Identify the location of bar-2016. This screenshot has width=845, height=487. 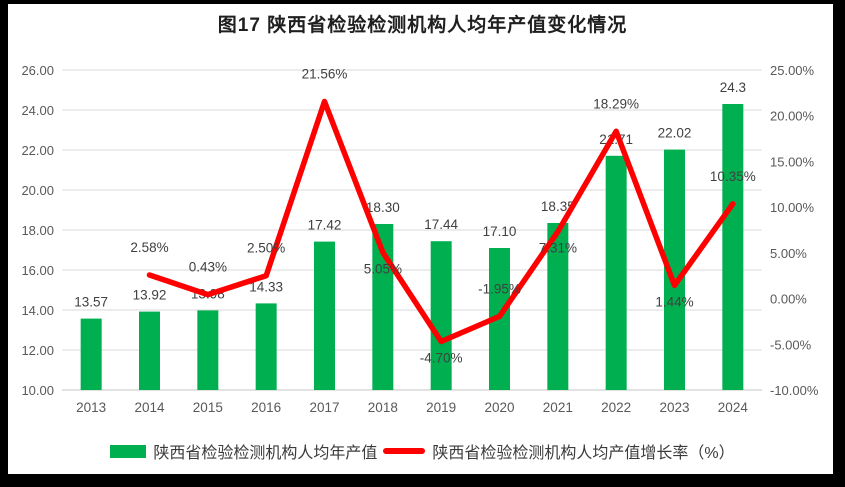
(266, 346).